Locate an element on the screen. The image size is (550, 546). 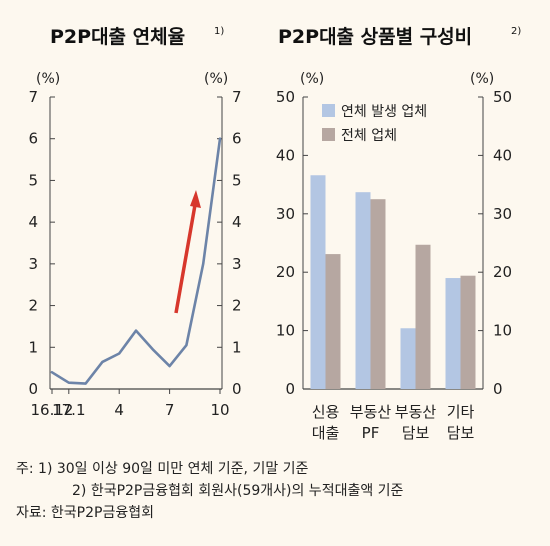
right-chart-ytick-label: 0 is located at coordinates (290, 389).